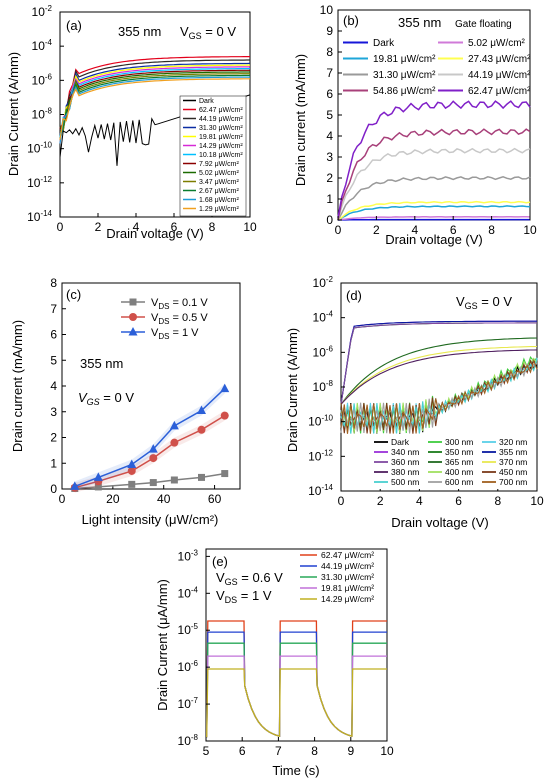  Describe the element at coordinates (419, 22) in the screenshot. I see `panel-b-wavelength: 355 nm` at that location.